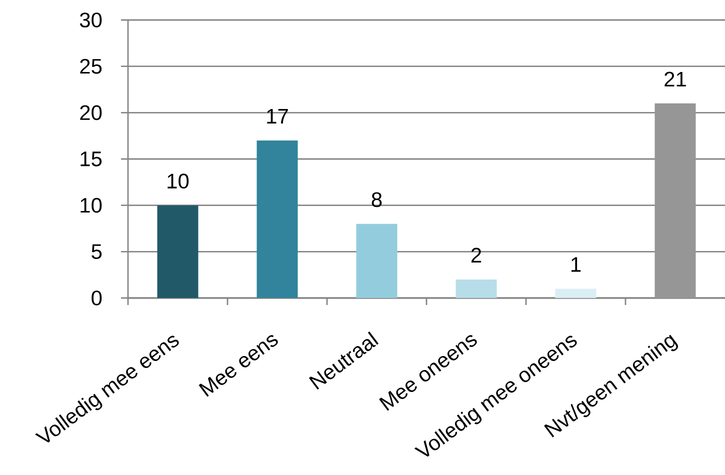 This screenshot has height=475, width=725. I want to click on y-tick-label: 5, so click(97, 251).